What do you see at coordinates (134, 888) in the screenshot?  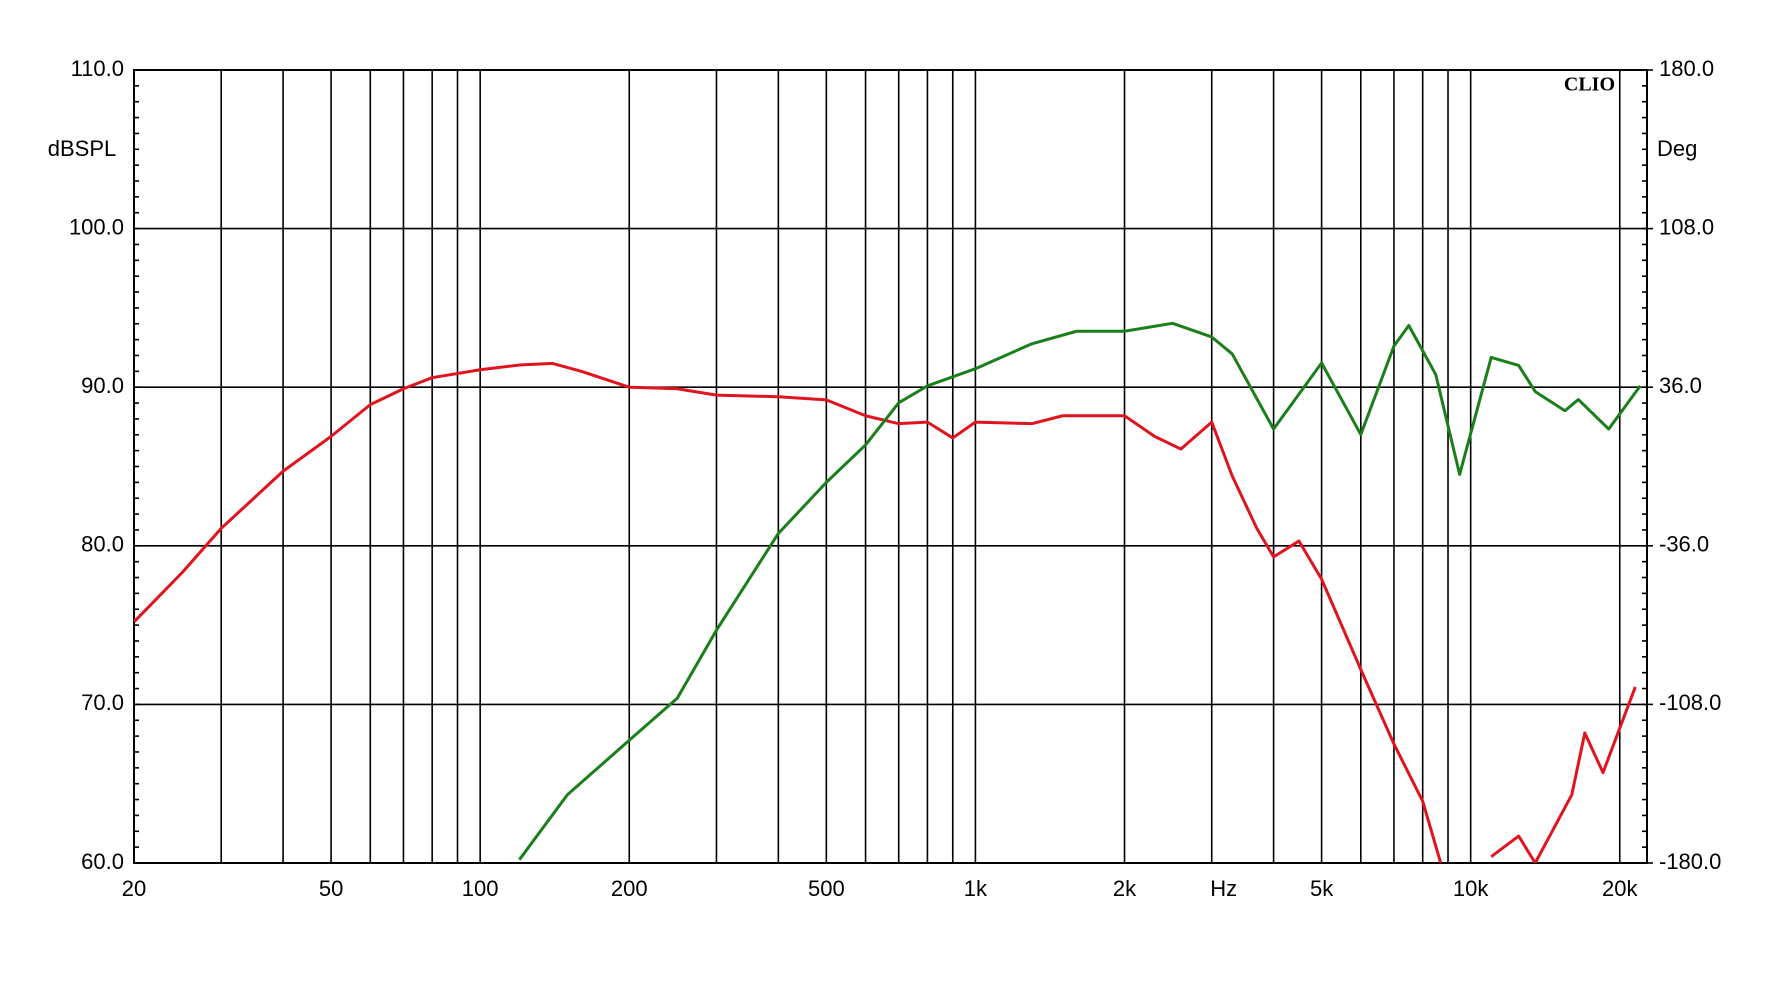 I see `x-tick-label: 20` at bounding box center [134, 888].